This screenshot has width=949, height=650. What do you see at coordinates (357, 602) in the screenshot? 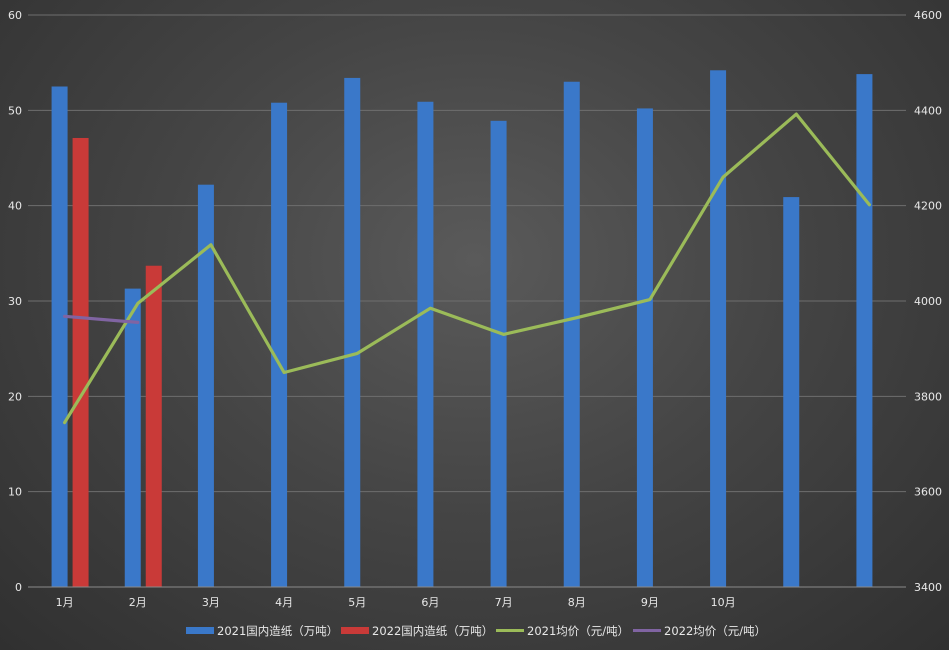
I see `x-tick-label: 5月` at bounding box center [357, 602].